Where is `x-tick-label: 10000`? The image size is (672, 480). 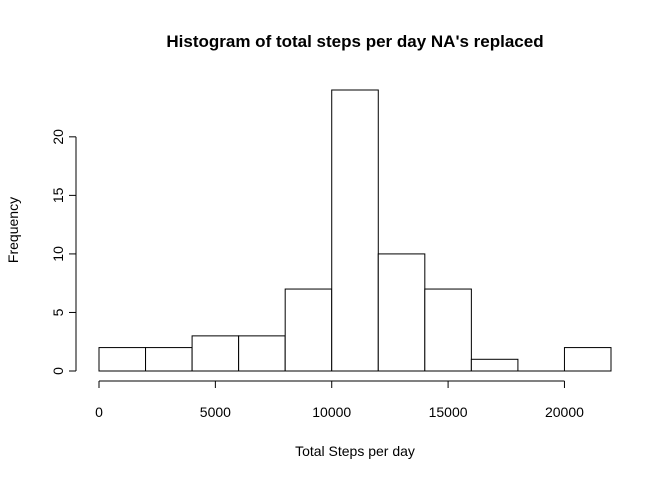
x-tick-label: 10000 is located at coordinates (331, 412).